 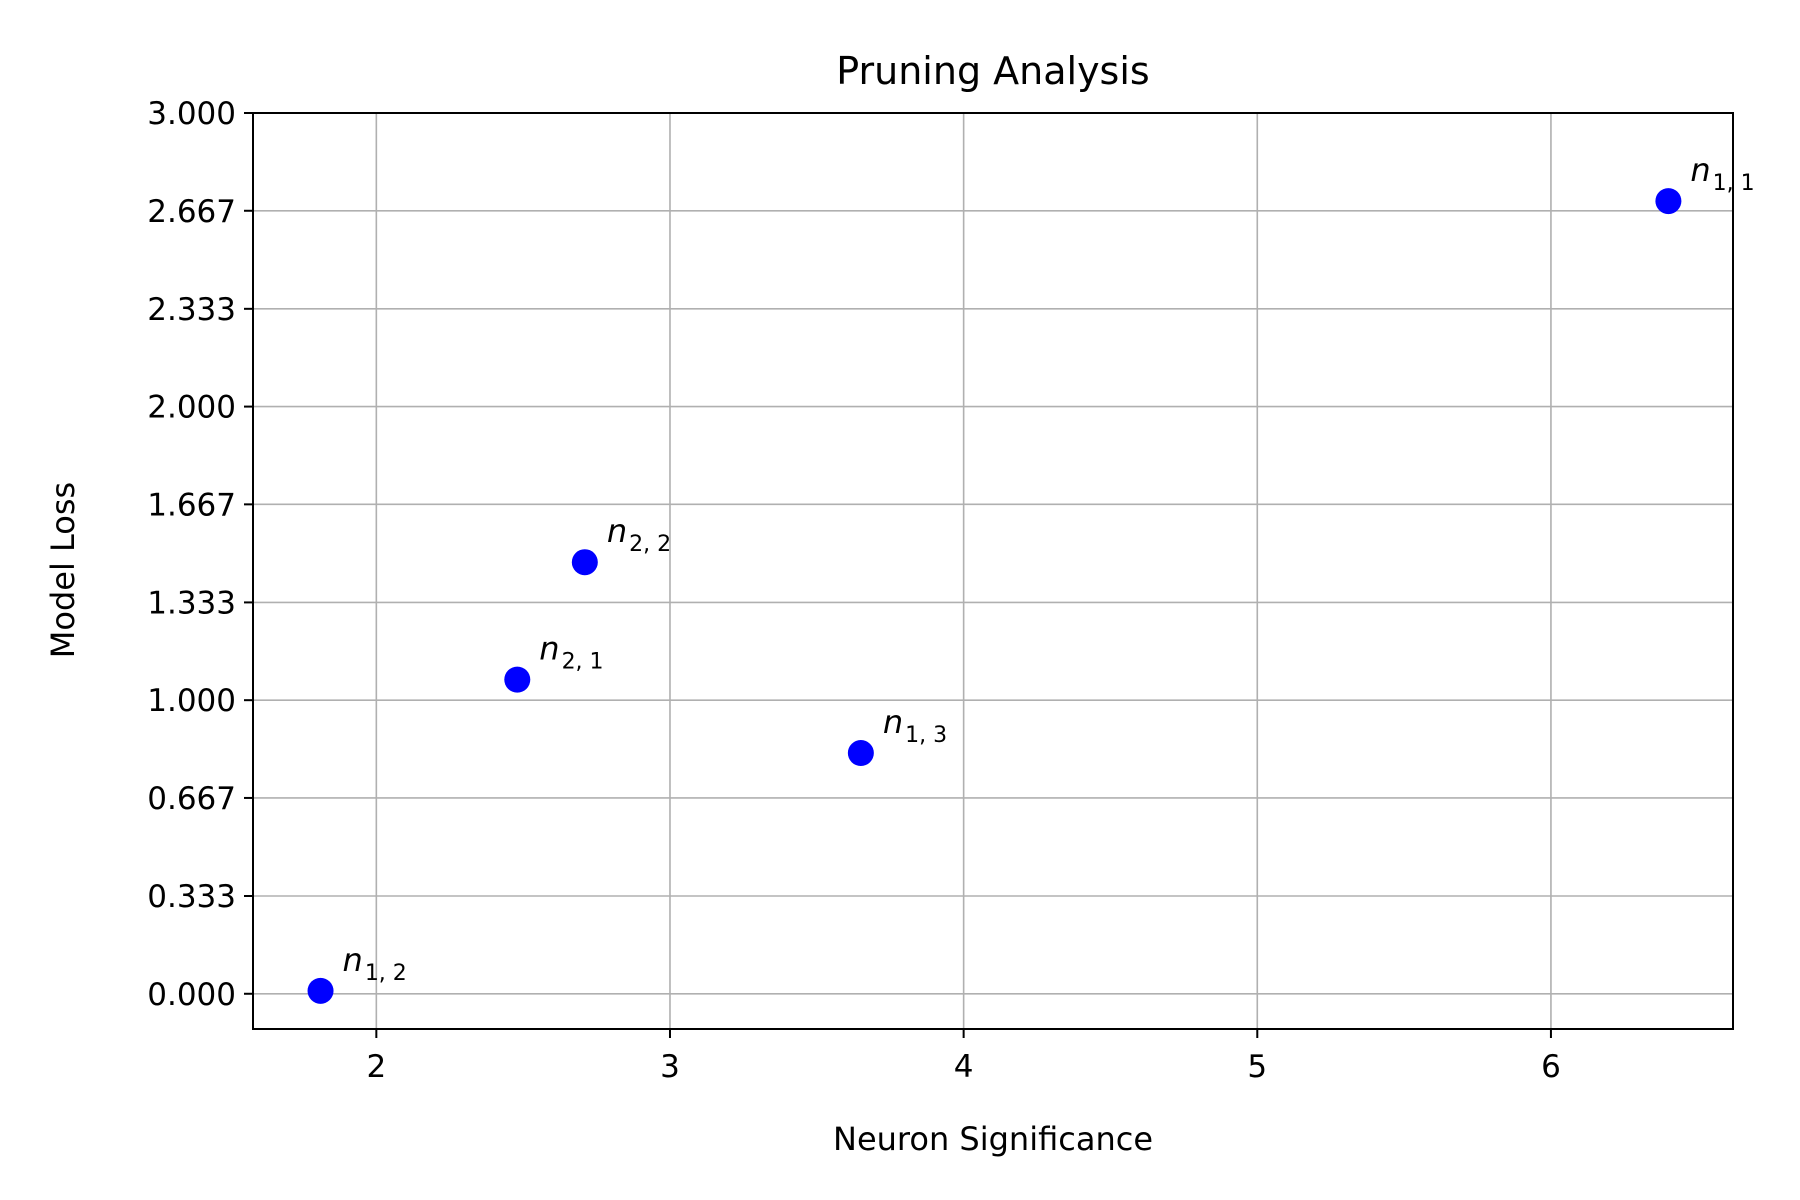 What do you see at coordinates (191, 505) in the screenshot?
I see `y-tick-label: 1.667` at bounding box center [191, 505].